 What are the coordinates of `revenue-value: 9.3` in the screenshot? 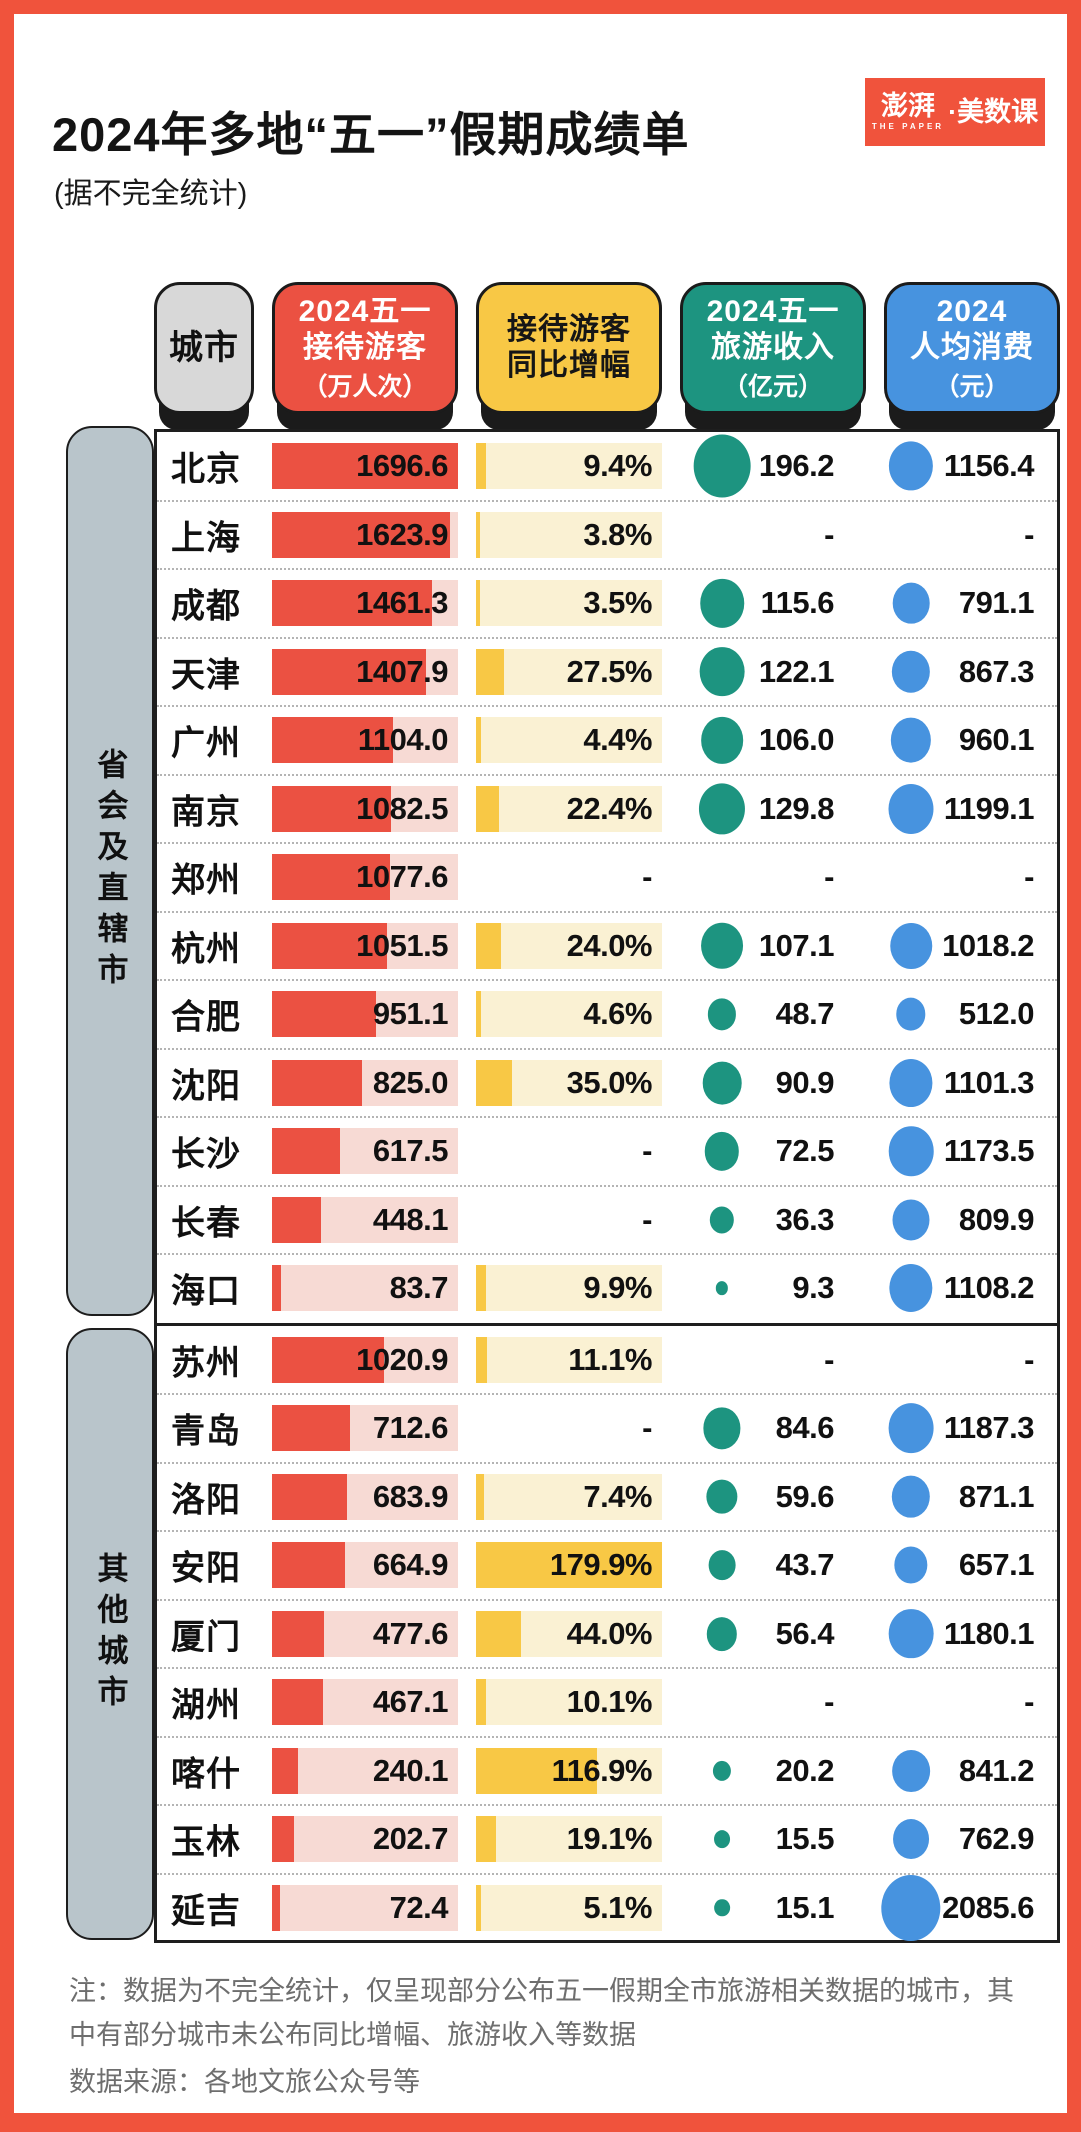 It's located at (813, 1288).